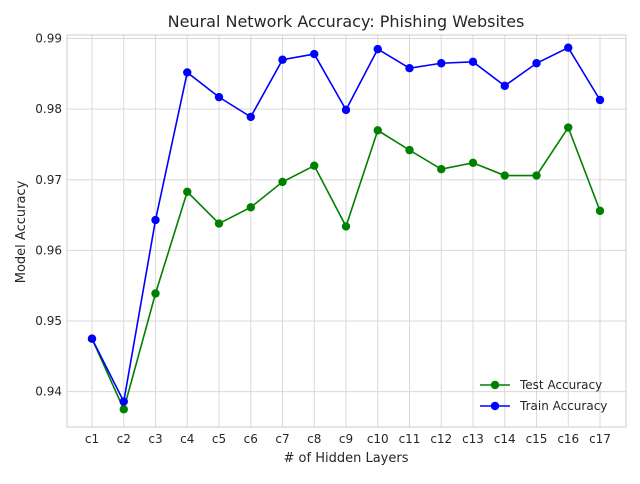  I want to click on x-tick-label: c7, so click(282, 439).